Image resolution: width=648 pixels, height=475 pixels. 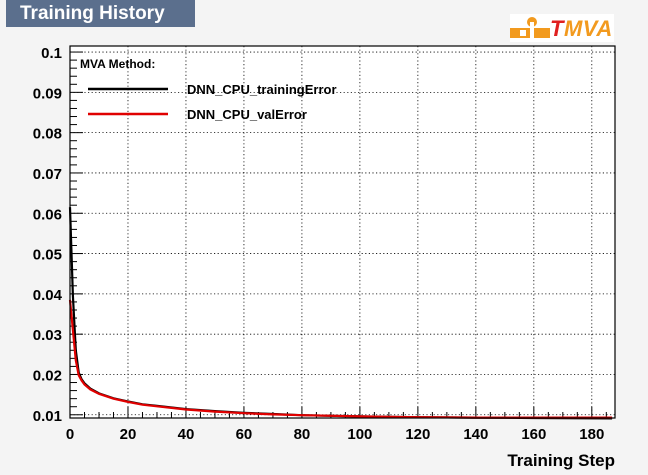 What do you see at coordinates (561, 460) in the screenshot?
I see `x-axis-title: Training Step` at bounding box center [561, 460].